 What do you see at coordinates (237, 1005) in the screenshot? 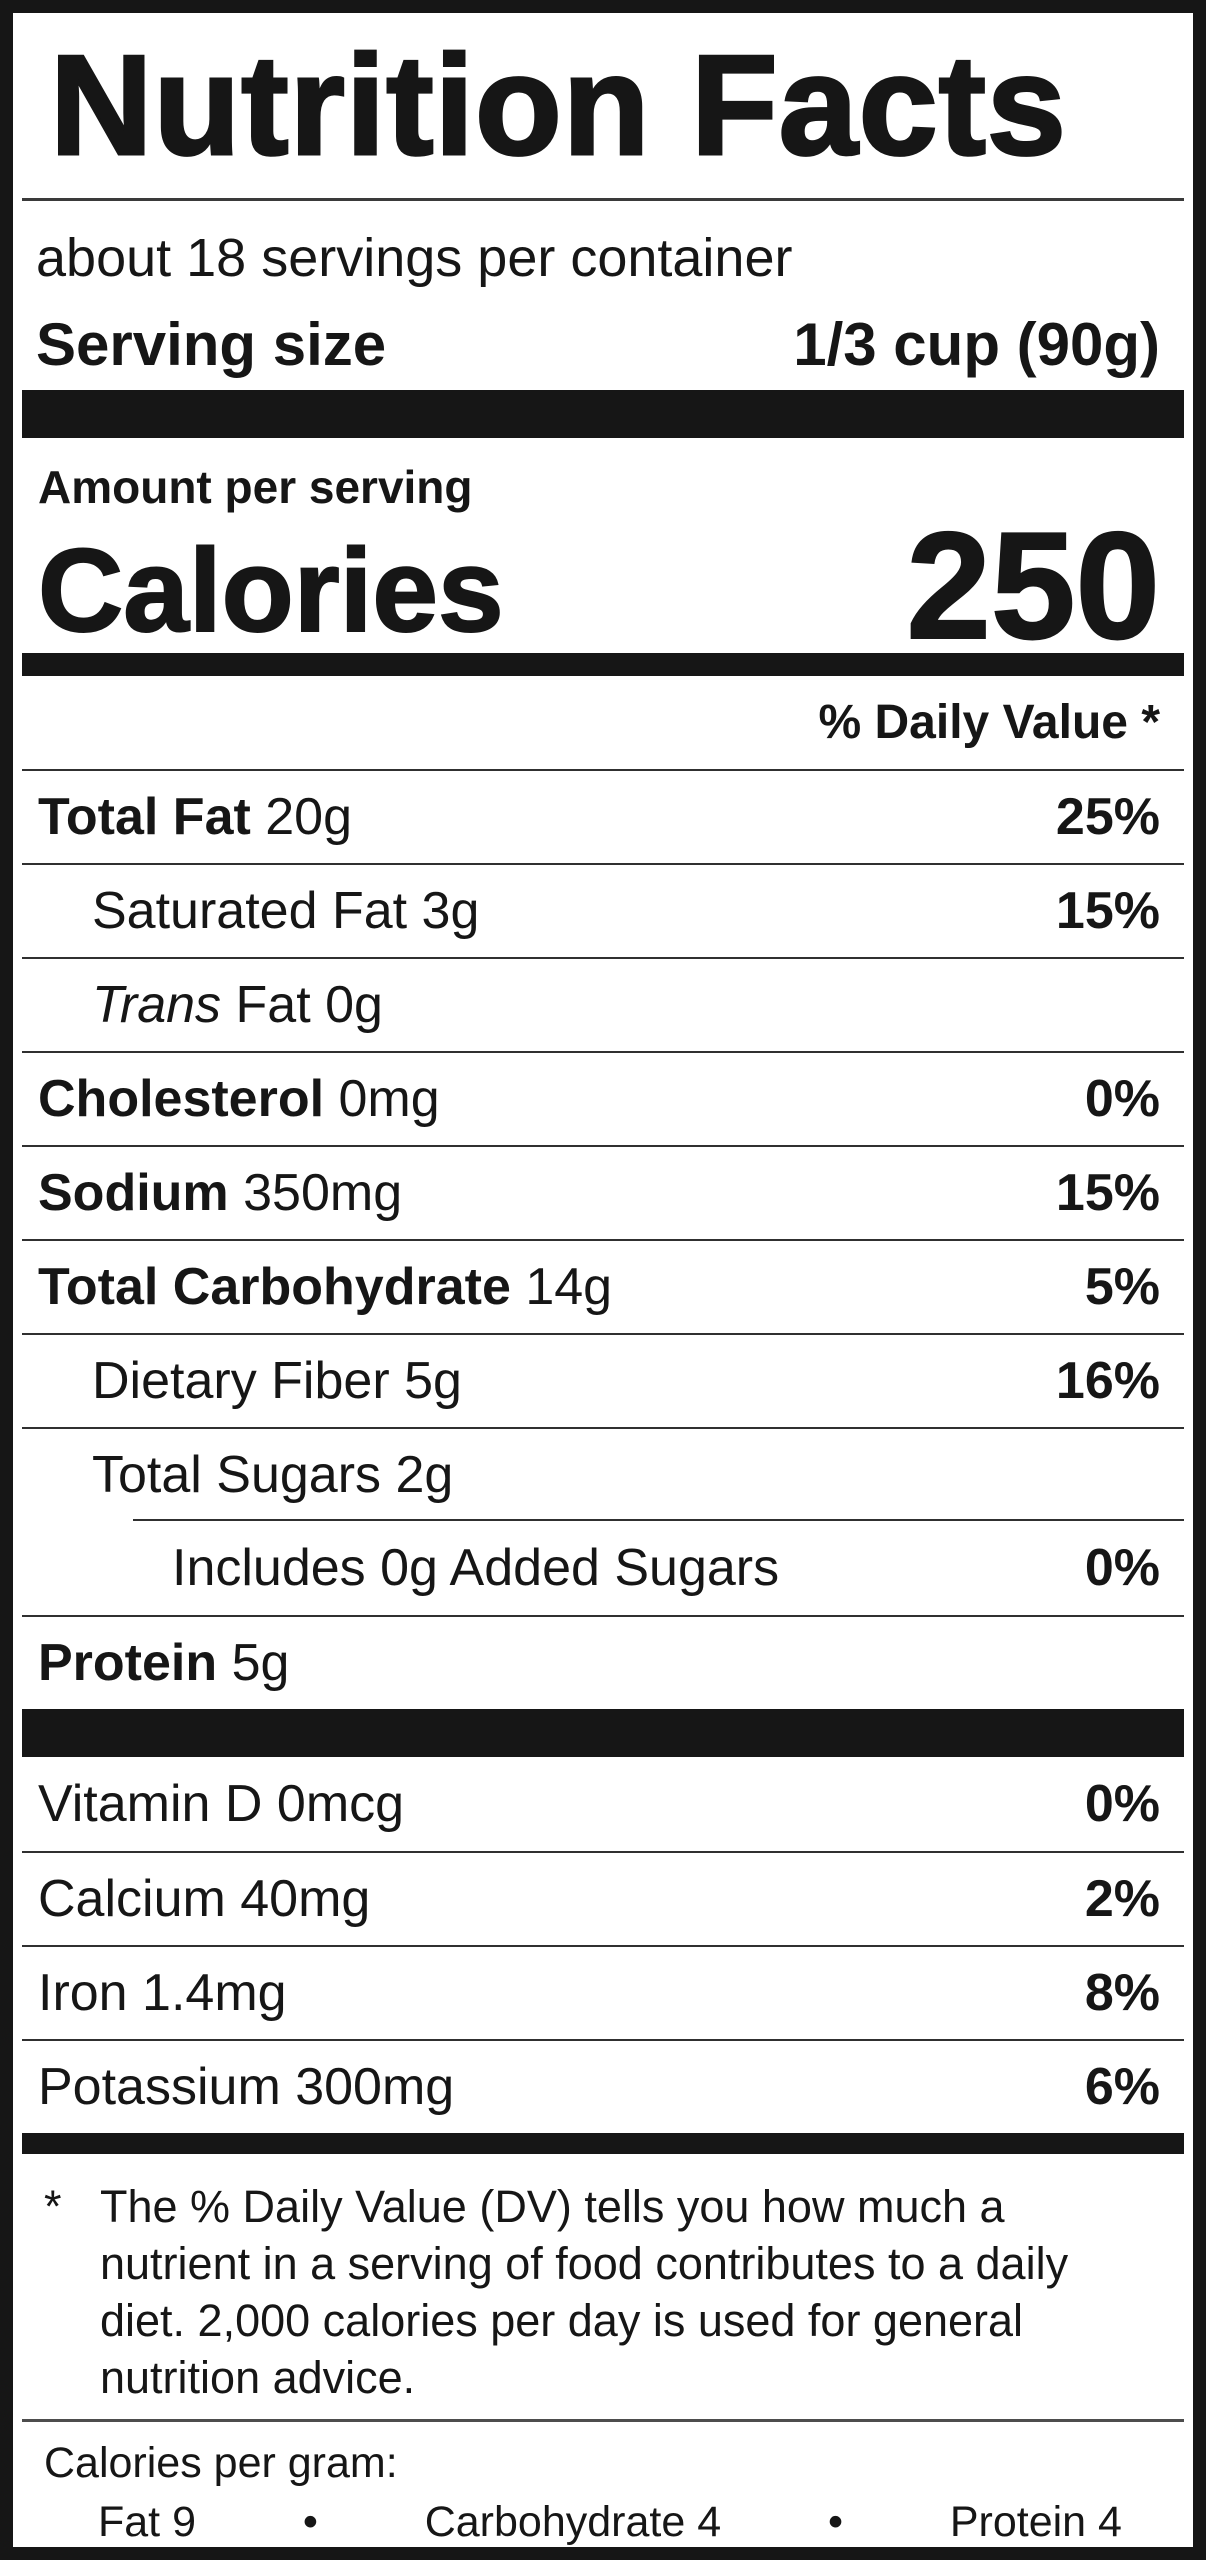
I see `nutrient-name: Trans Fat 0g` at bounding box center [237, 1005].